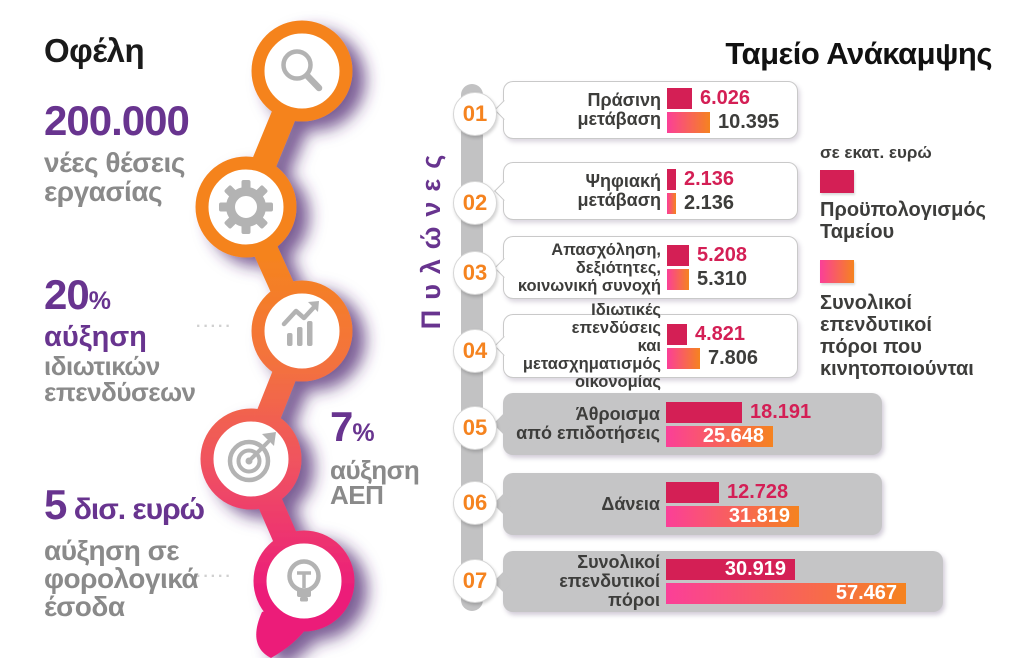 The image size is (1024, 658). I want to click on pillar-bars: 6.026 10.395, so click(730, 110).